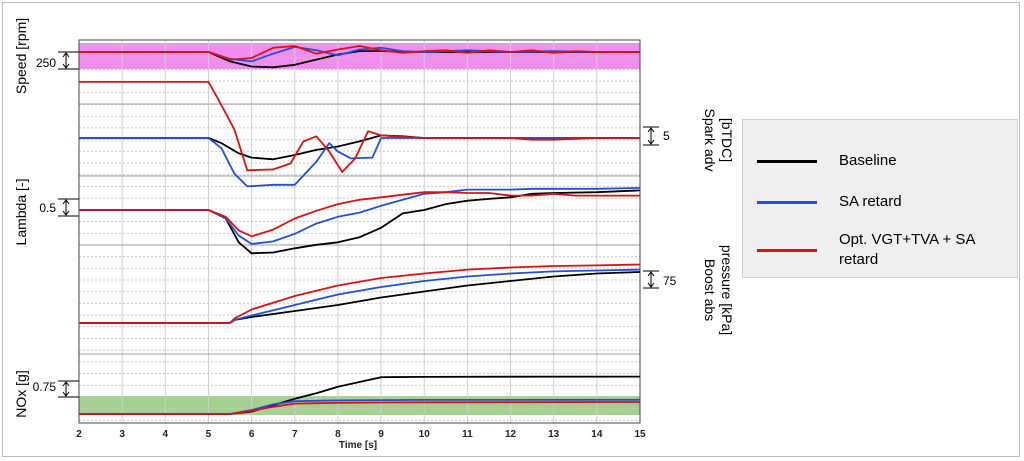 This screenshot has width=1024, height=461. I want to click on x-tick-label: 12, so click(511, 434).